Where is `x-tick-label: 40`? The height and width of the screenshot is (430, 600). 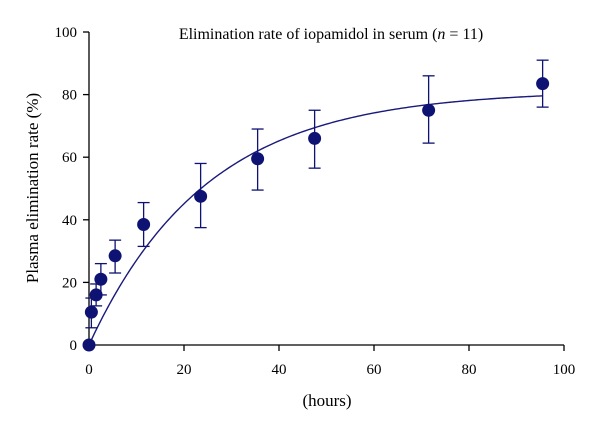 x-tick-label: 40 is located at coordinates (279, 370).